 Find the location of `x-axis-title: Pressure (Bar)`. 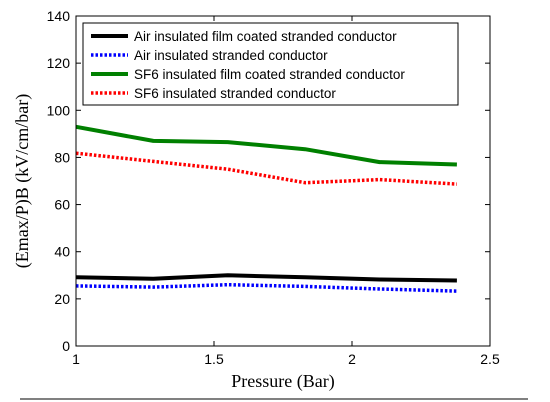

x-axis-title: Pressure (Bar) is located at coordinates (282, 381).